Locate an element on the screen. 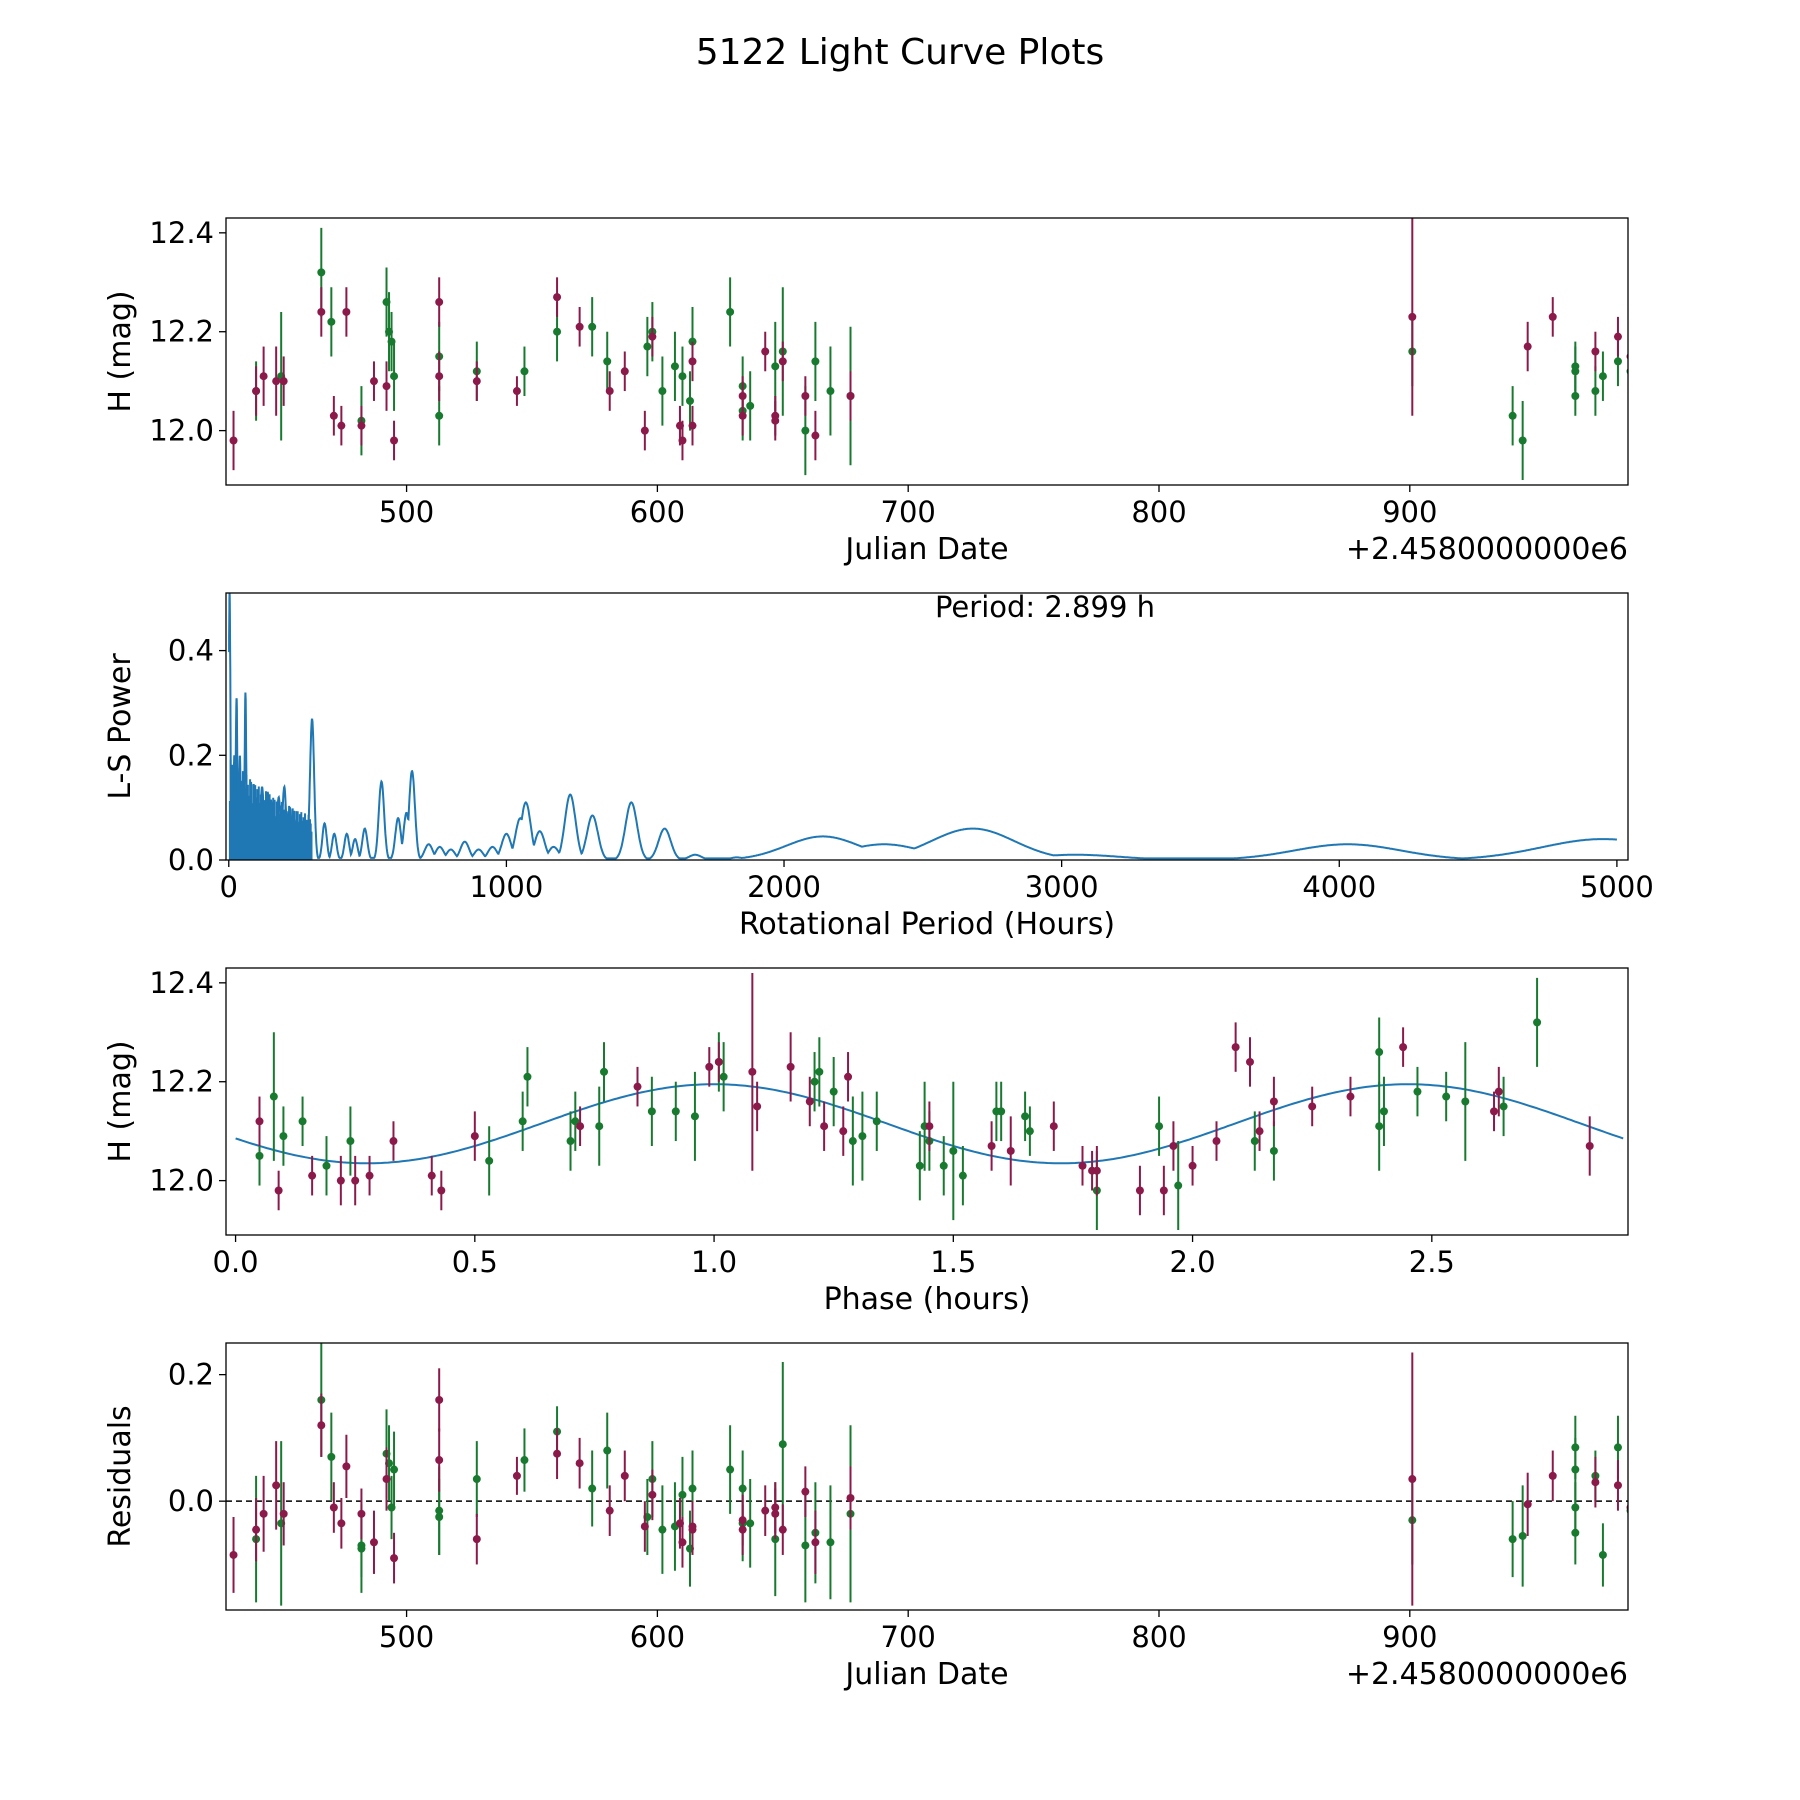 The width and height of the screenshot is (1800, 1800). x-axis-label: Rotational Period (Hours) is located at coordinates (927, 924).